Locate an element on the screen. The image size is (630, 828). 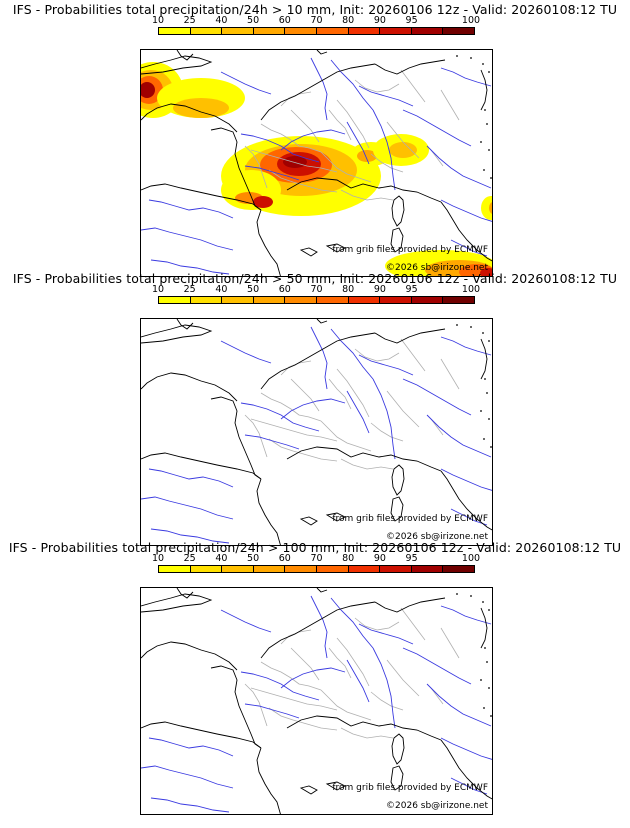
credit-source: from grib files provided by ECMWF is located at coordinates (410, 788).